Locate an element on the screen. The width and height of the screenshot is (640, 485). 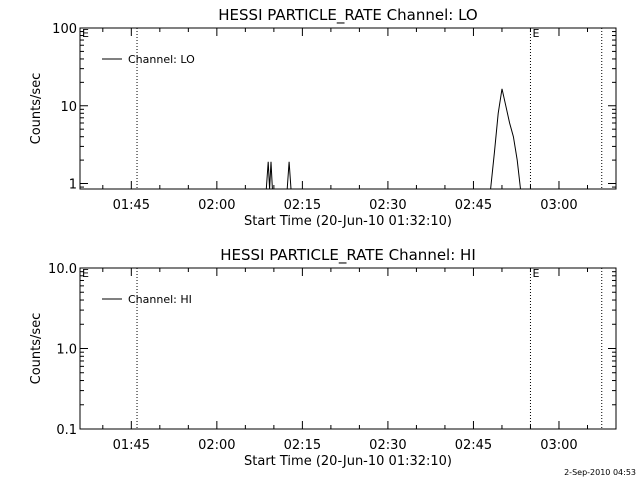
y-tick-label: 0.1 is located at coordinates (66, 430).